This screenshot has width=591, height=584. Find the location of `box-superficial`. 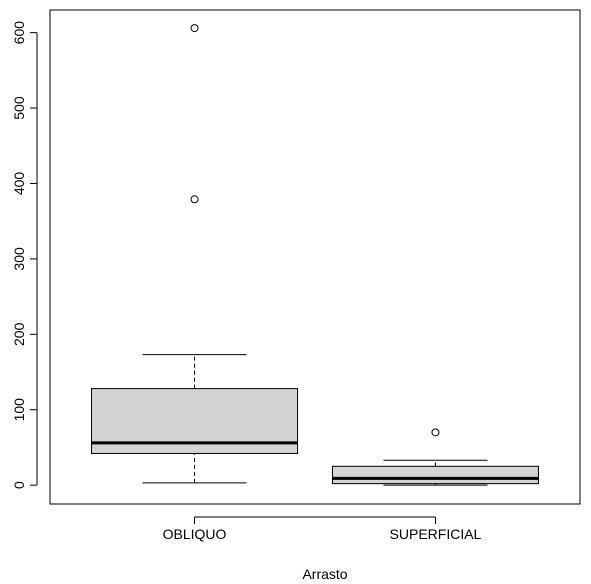

box-superficial is located at coordinates (435, 457).